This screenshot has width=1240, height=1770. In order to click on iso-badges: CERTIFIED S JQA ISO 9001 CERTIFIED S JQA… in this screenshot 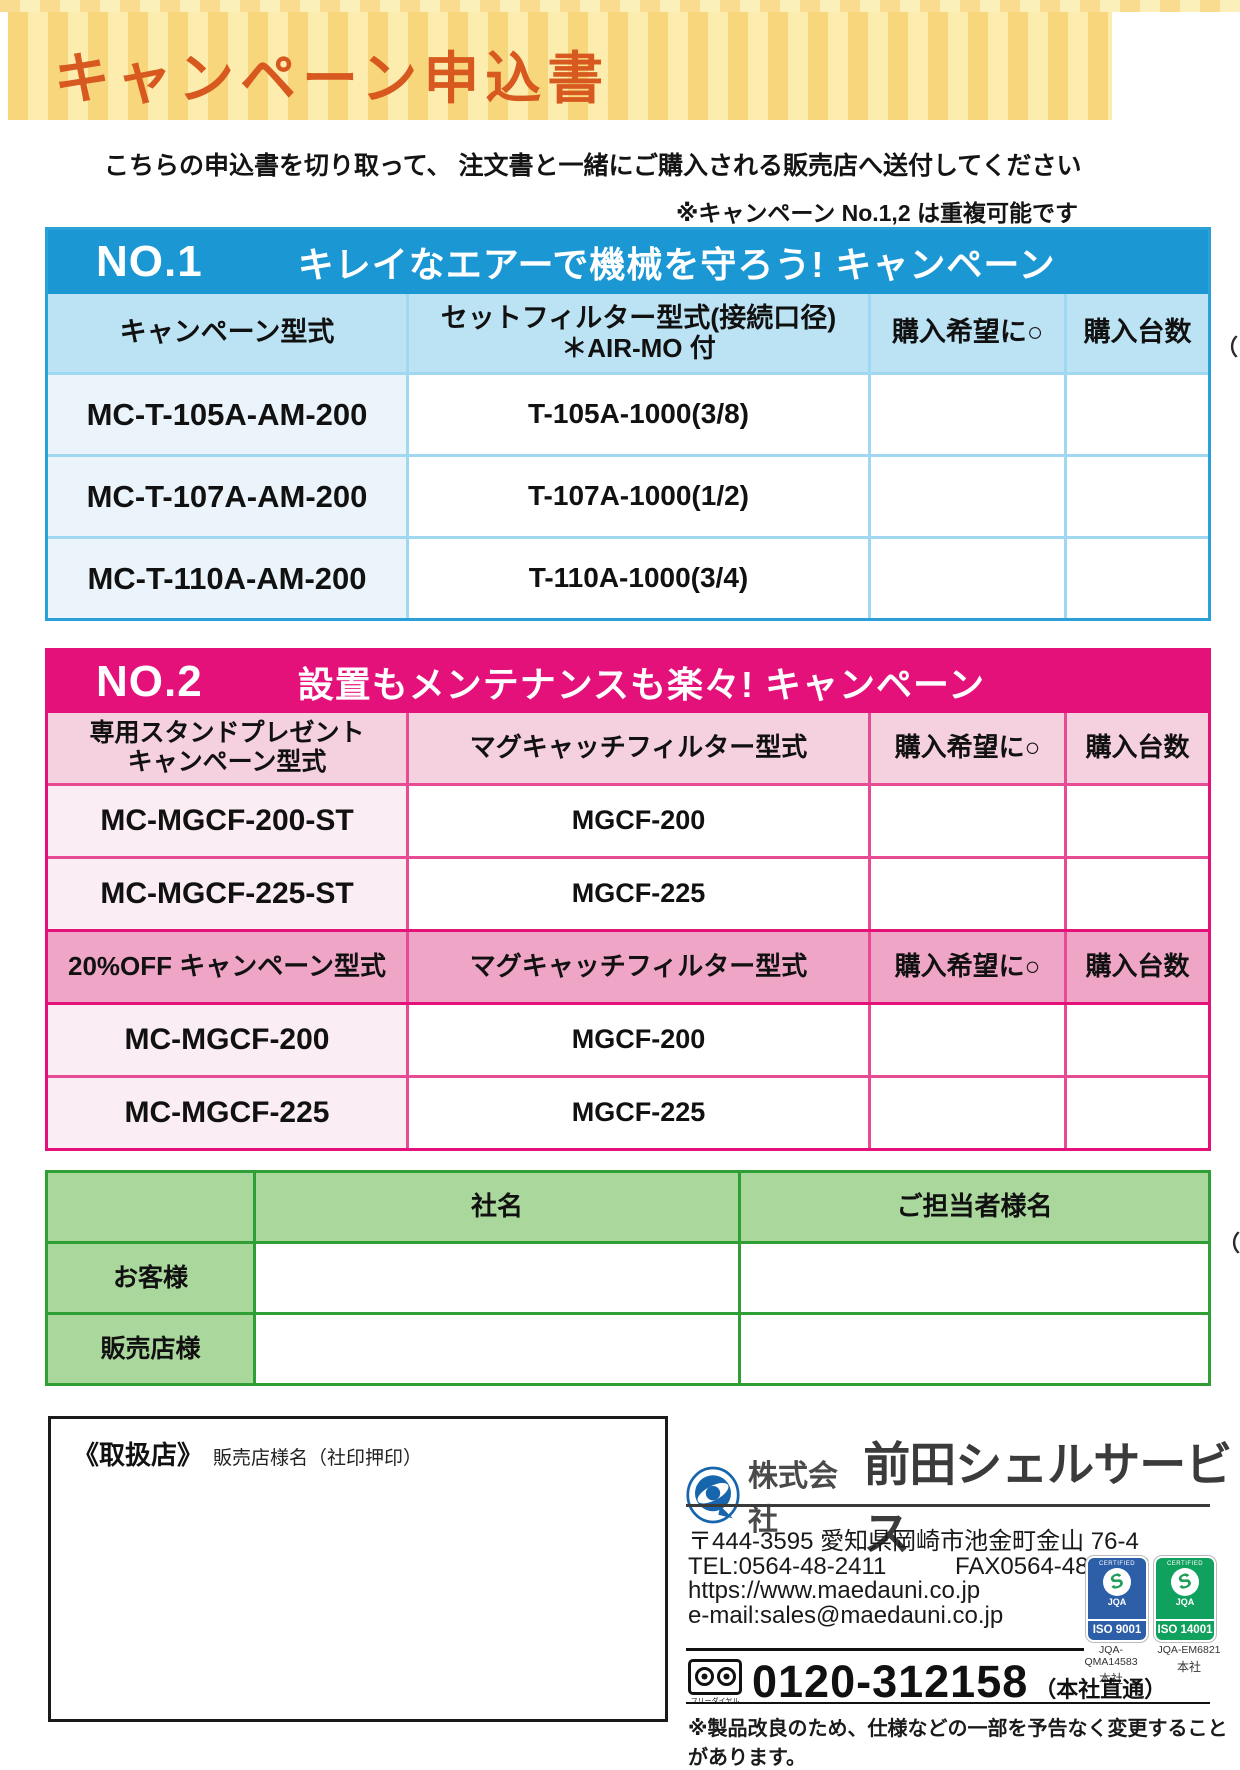, I will do `click(1151, 1599)`.